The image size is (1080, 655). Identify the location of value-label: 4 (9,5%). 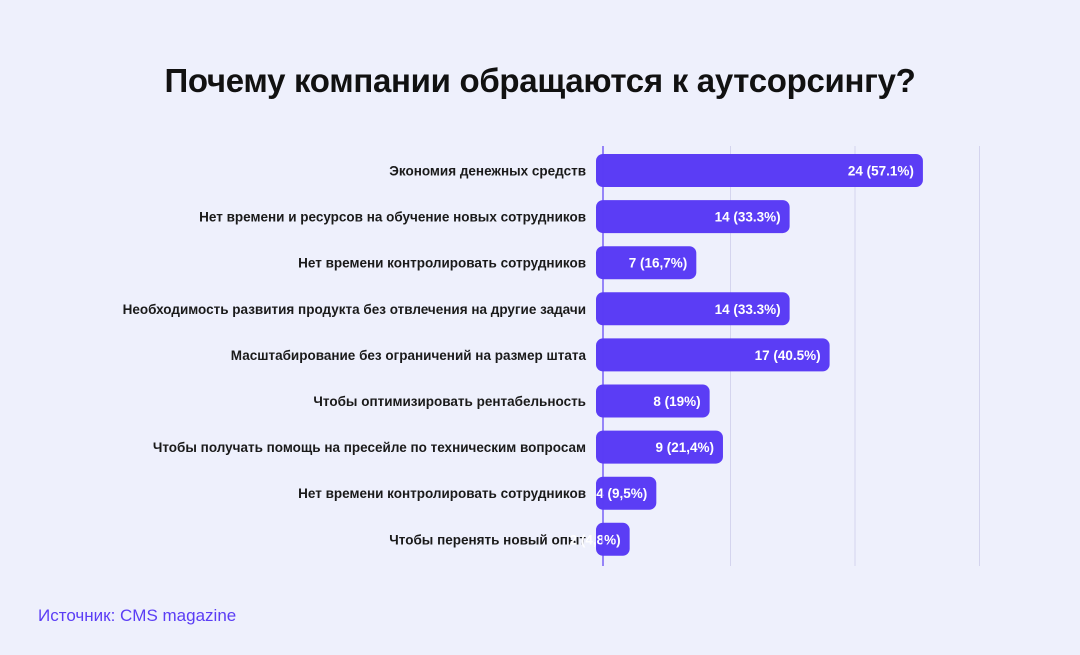
(621, 493).